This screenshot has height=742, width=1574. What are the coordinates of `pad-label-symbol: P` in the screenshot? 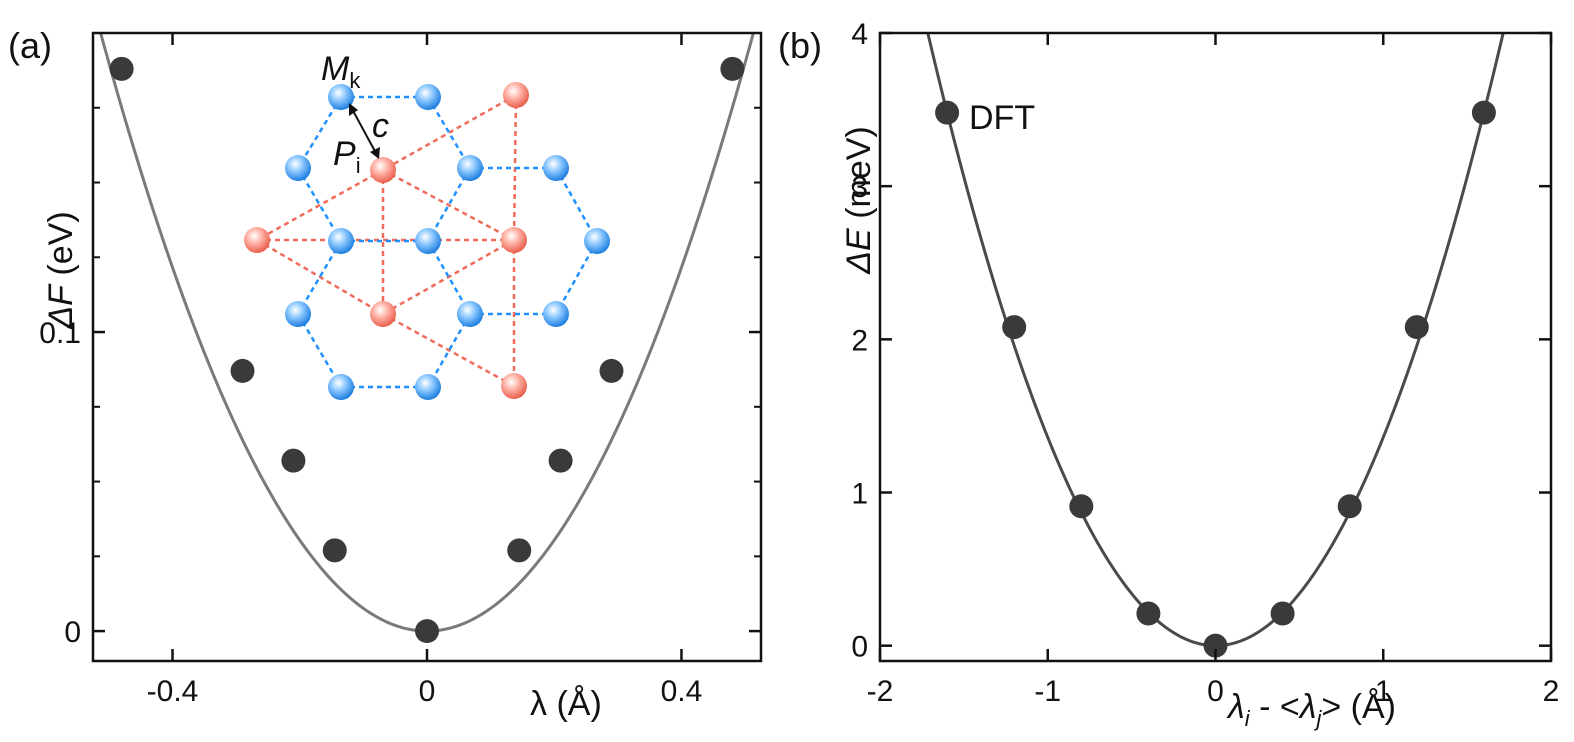 It's located at (344, 154).